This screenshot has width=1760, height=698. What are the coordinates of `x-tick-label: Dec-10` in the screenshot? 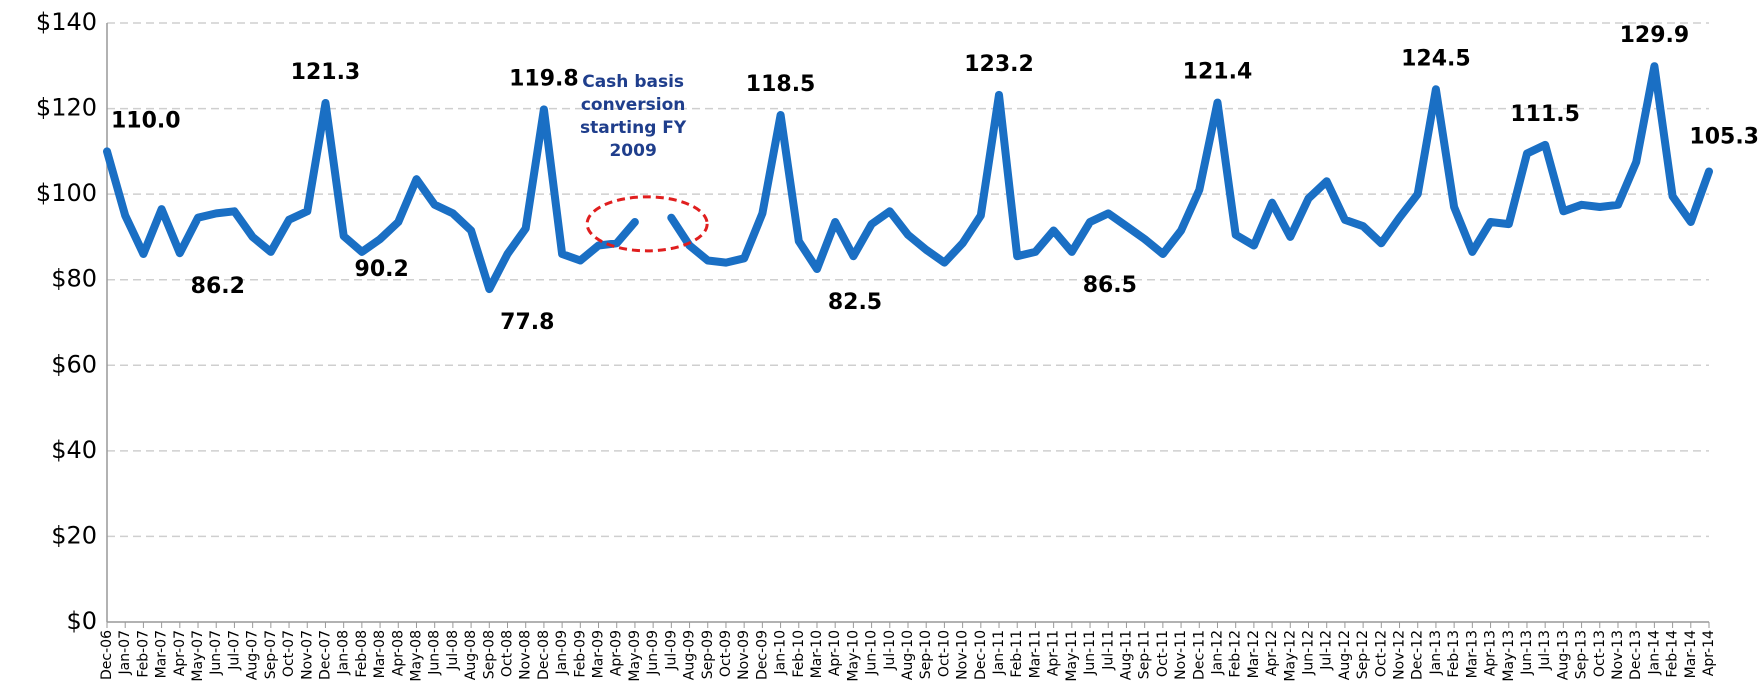 It's located at (981, 655).